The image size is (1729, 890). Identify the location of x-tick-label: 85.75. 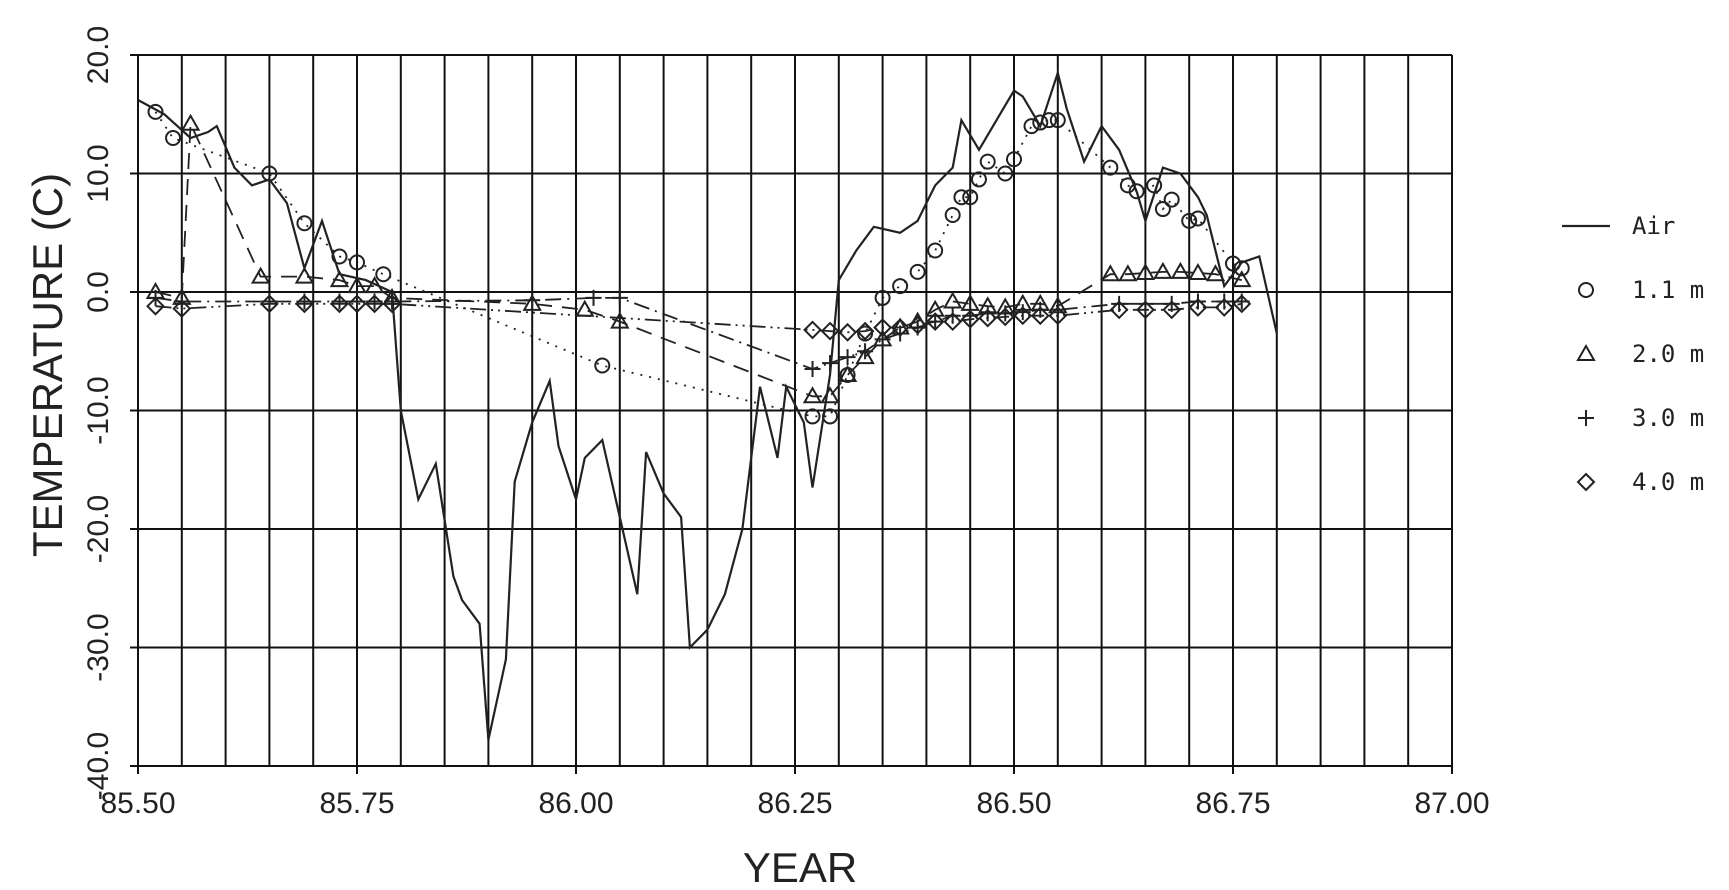
(356, 803).